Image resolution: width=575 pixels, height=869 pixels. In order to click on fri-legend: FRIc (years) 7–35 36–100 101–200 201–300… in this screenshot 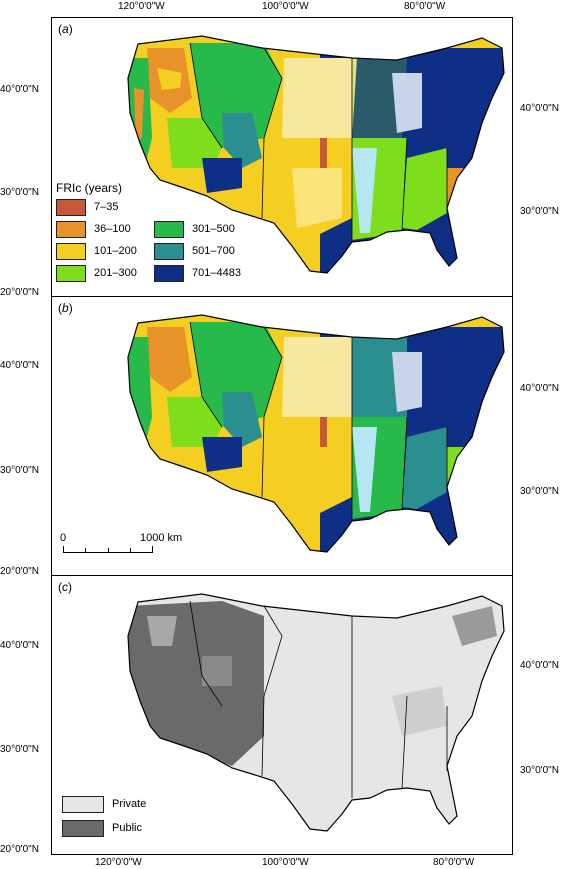, I will do `click(159, 238)`.